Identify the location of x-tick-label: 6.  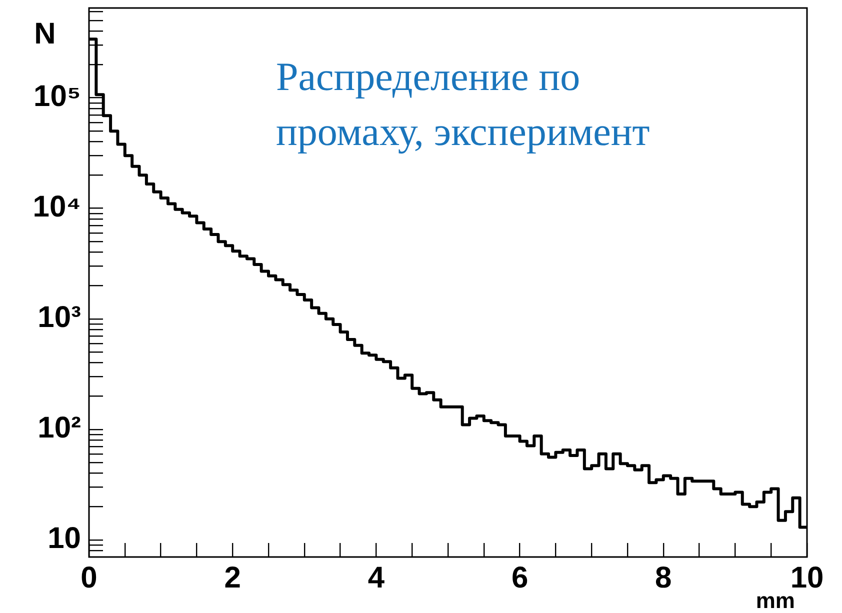
(519, 577).